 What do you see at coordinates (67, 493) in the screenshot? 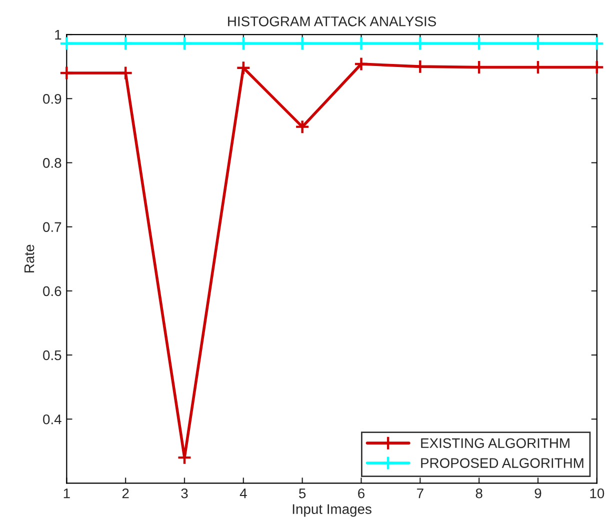
I see `x-tick-label: 1` at bounding box center [67, 493].